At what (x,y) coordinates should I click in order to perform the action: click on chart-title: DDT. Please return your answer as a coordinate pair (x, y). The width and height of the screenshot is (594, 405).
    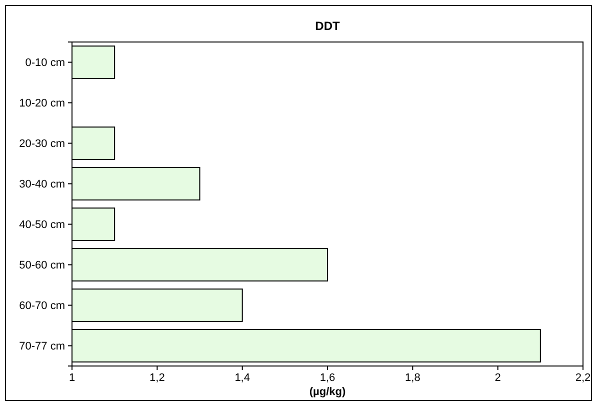
    Looking at the image, I should click on (327, 26).